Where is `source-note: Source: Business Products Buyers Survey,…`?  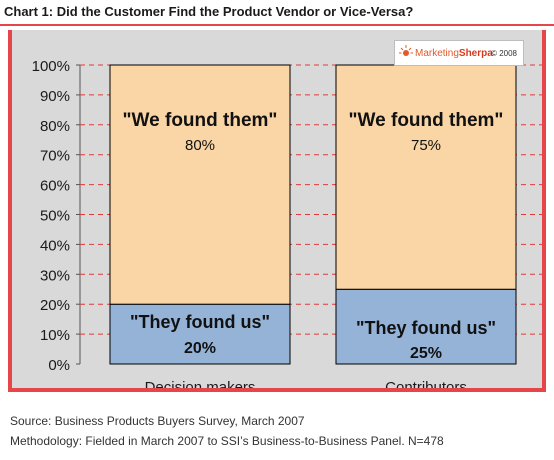
source-note: Source: Business Products Buyers Survey,… is located at coordinates (157, 421).